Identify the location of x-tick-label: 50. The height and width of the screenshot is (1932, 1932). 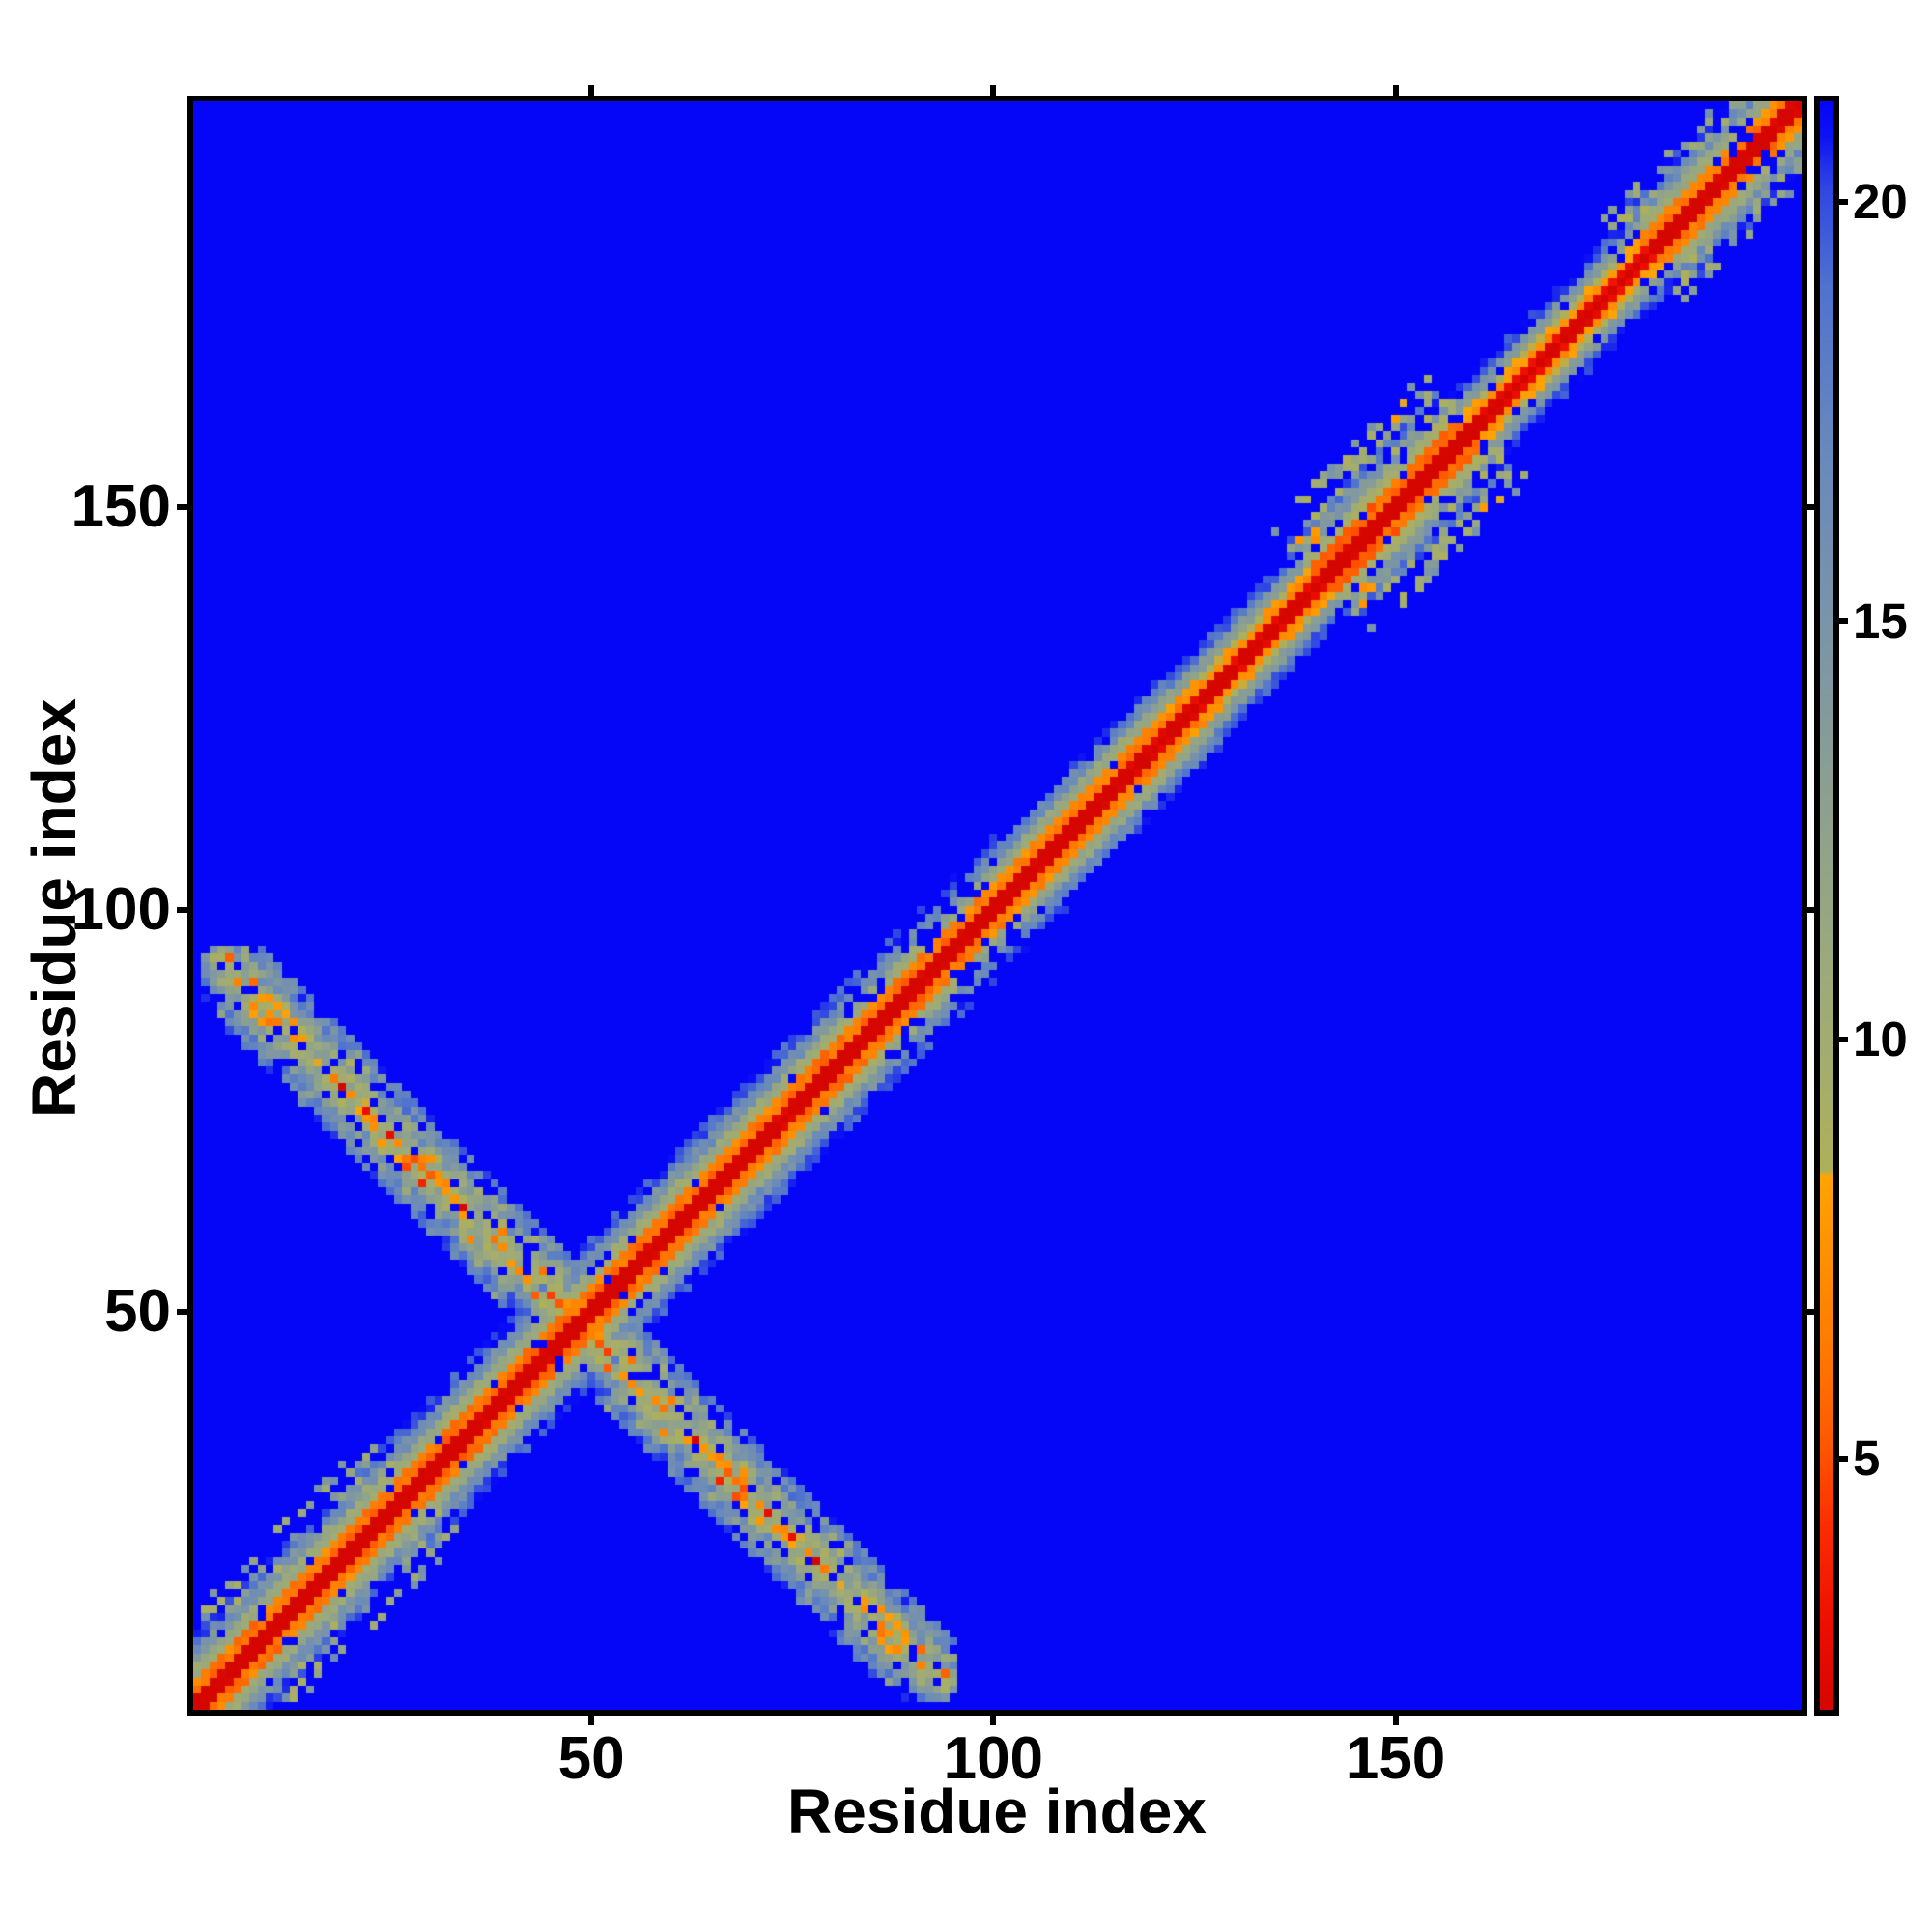
(591, 1758).